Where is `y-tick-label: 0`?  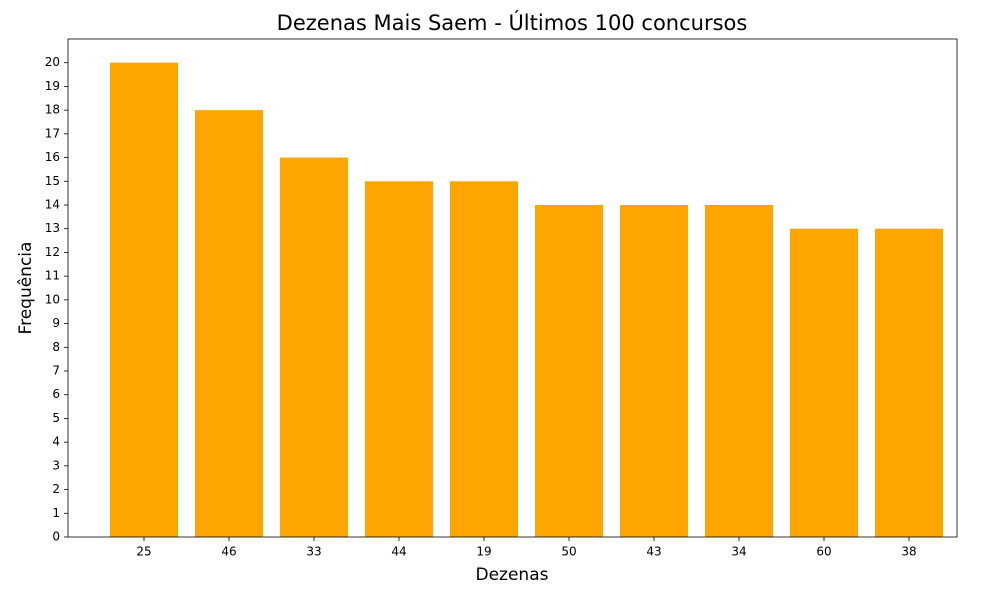
y-tick-label: 0 is located at coordinates (56, 537).